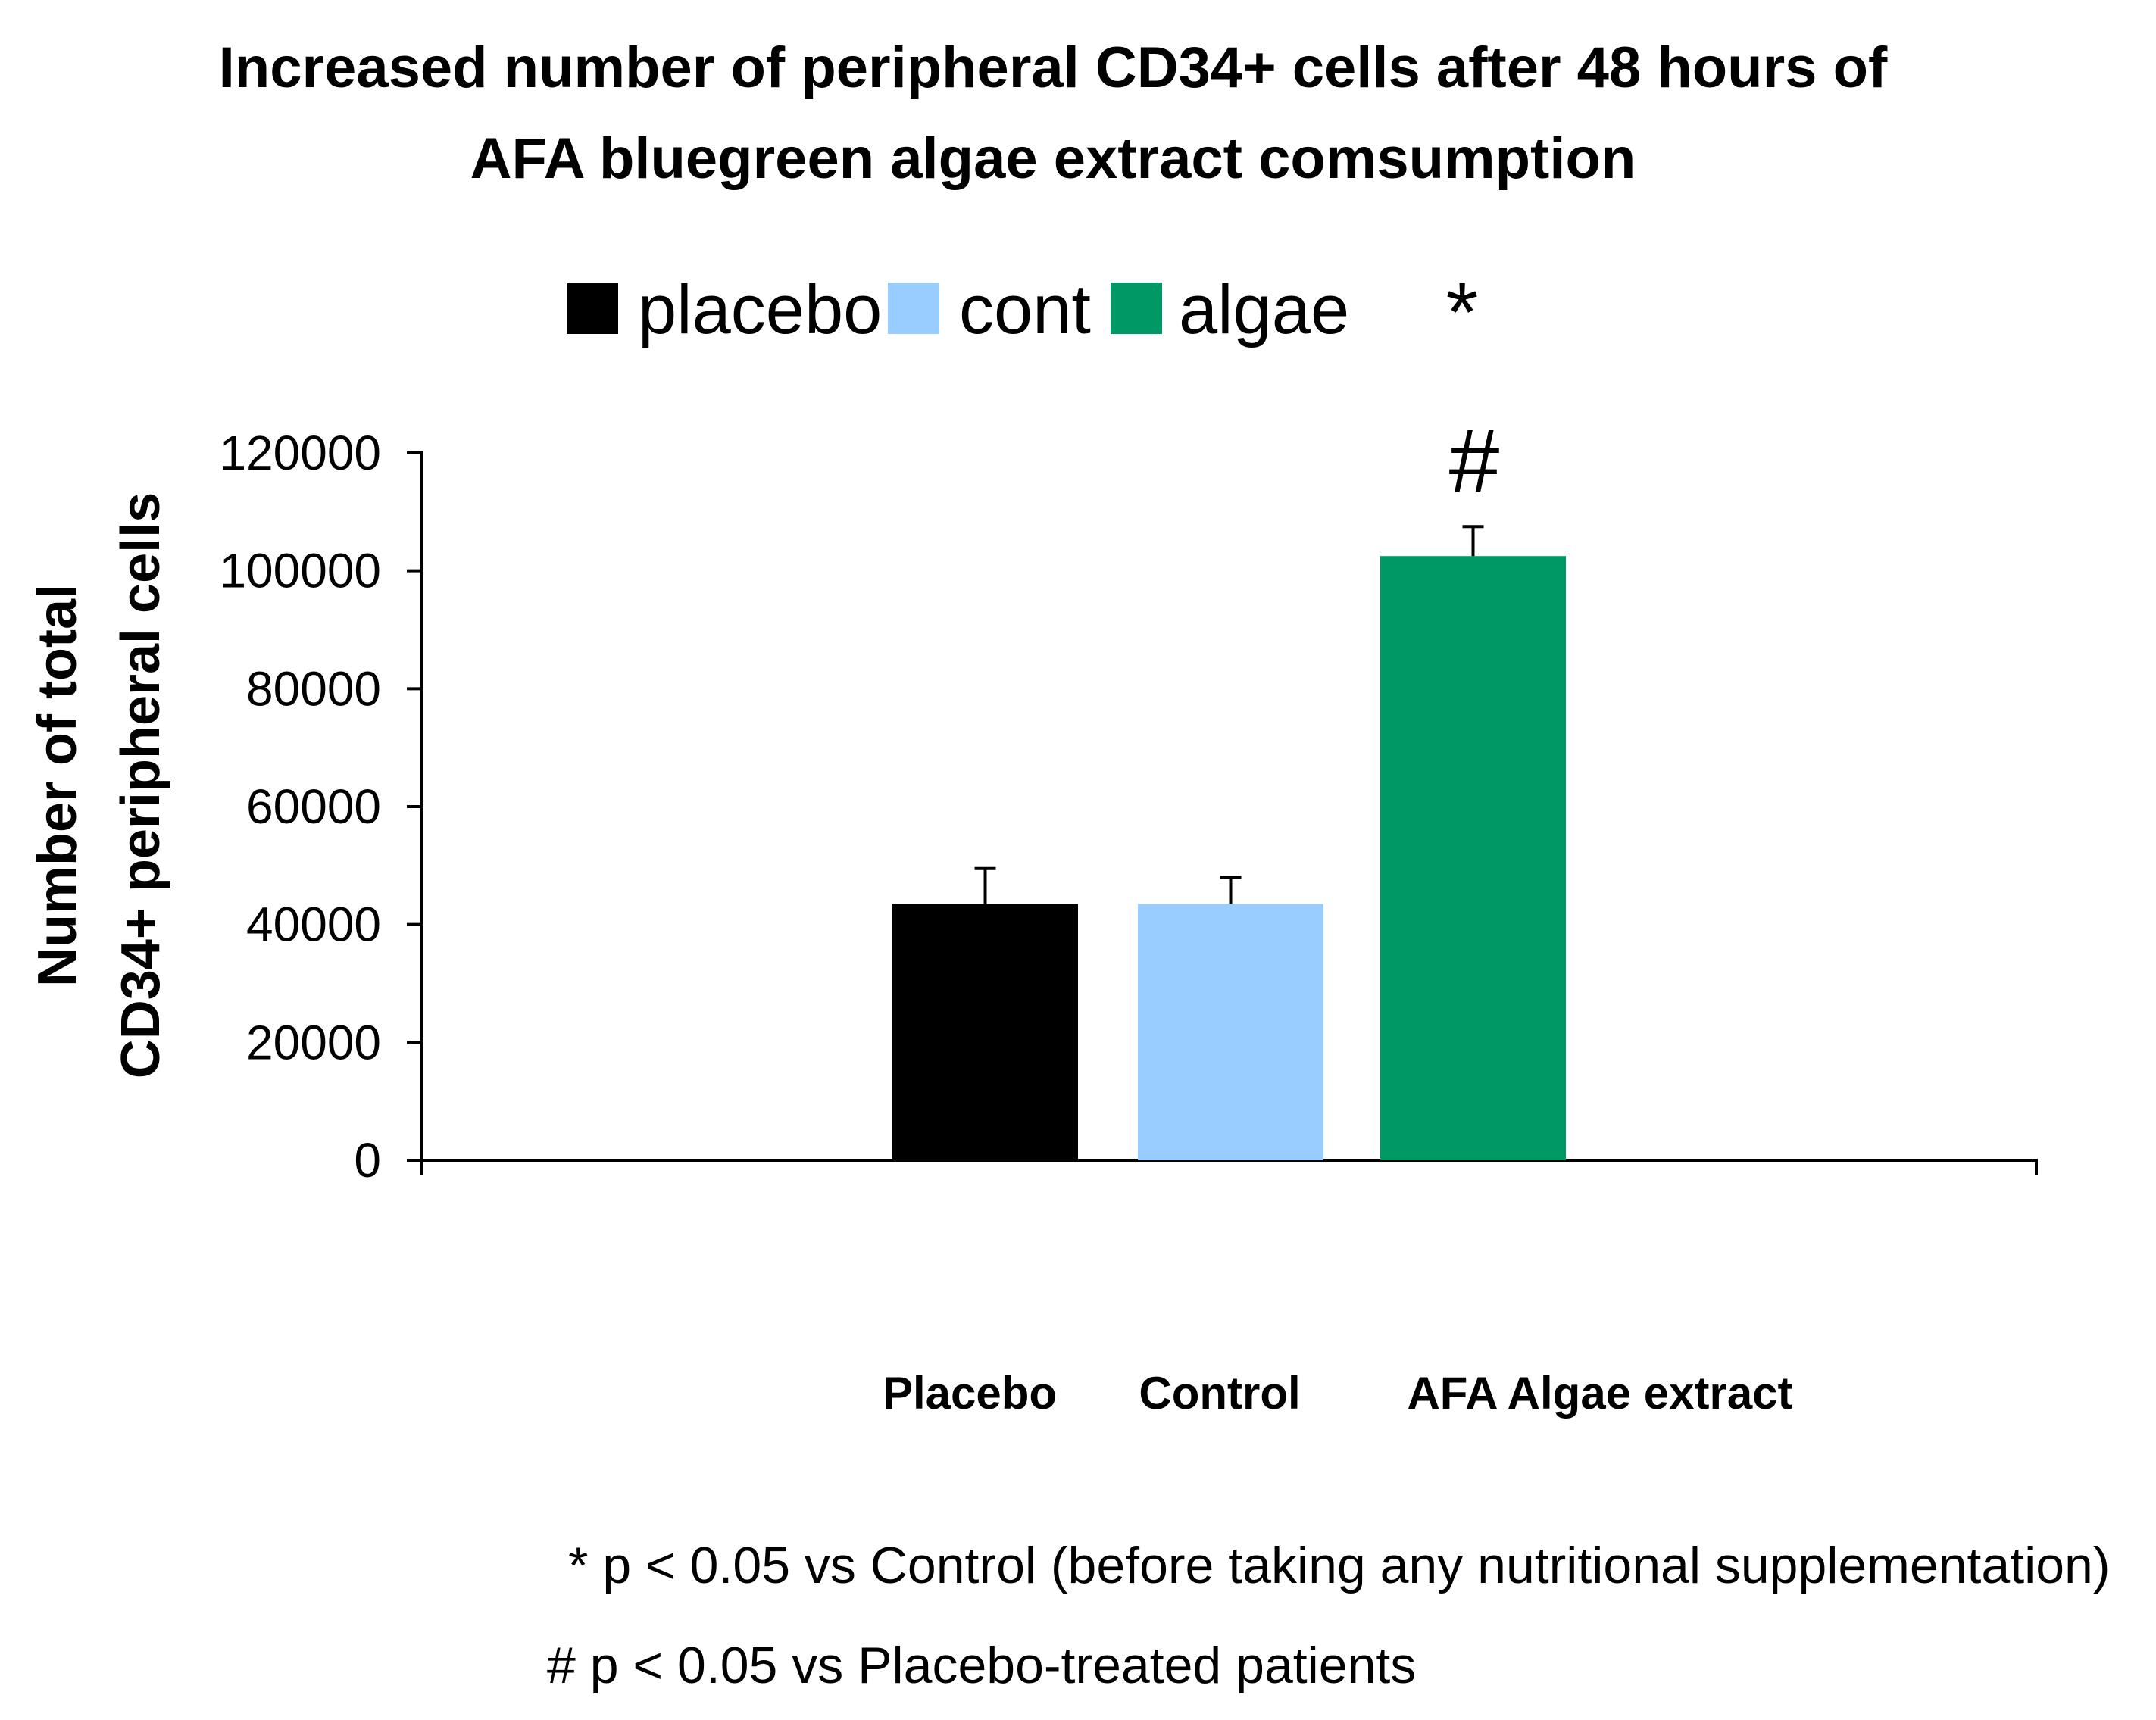 This screenshot has width=2156, height=1720. Describe the element at coordinates (1231, 1032) in the screenshot. I see `bar-control` at that location.